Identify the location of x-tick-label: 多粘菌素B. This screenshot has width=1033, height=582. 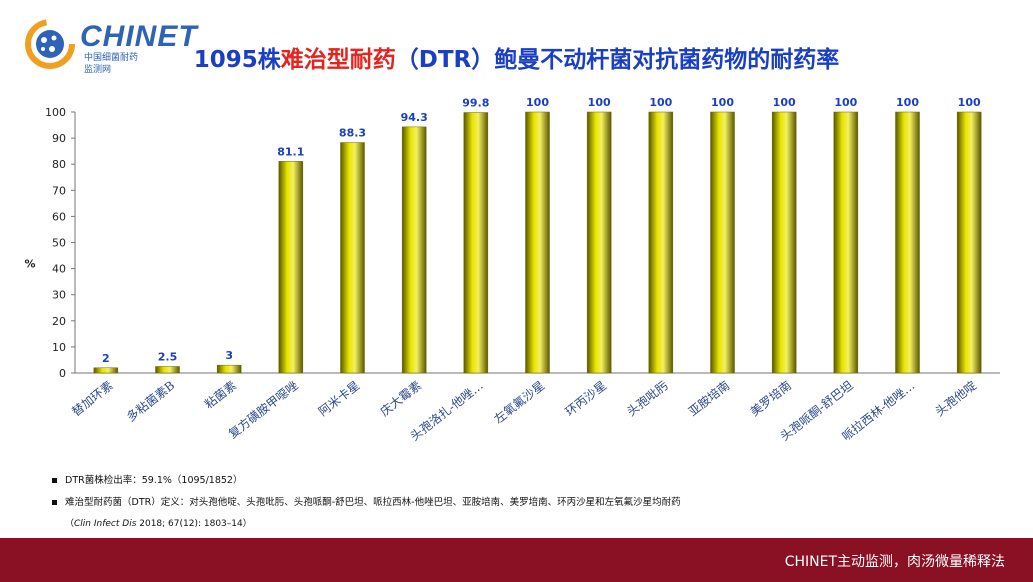
(150, 400).